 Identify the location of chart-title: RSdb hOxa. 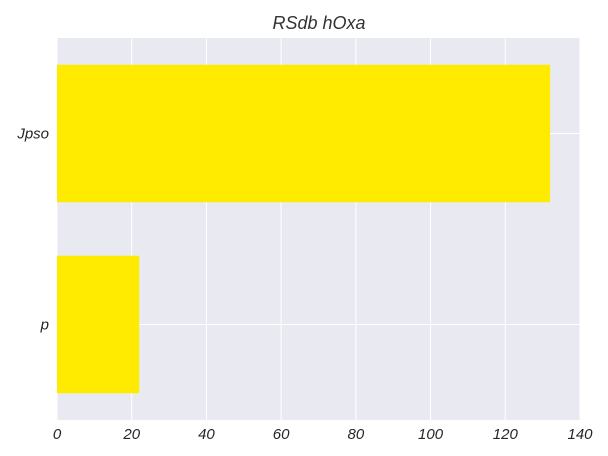
(318, 23).